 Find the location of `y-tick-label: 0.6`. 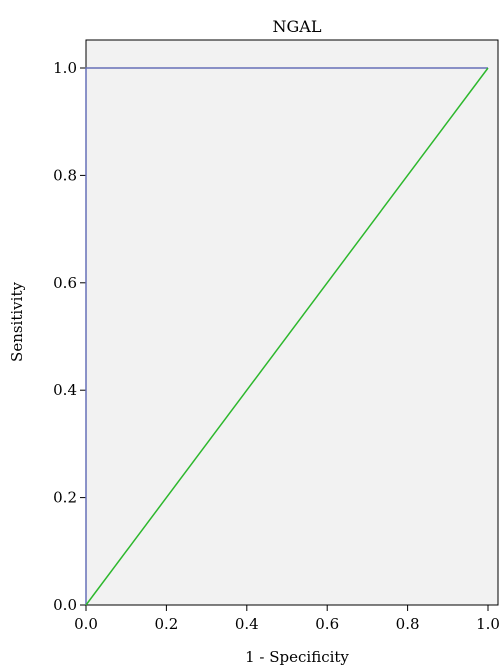

y-tick-label: 0.6 is located at coordinates (65, 283).